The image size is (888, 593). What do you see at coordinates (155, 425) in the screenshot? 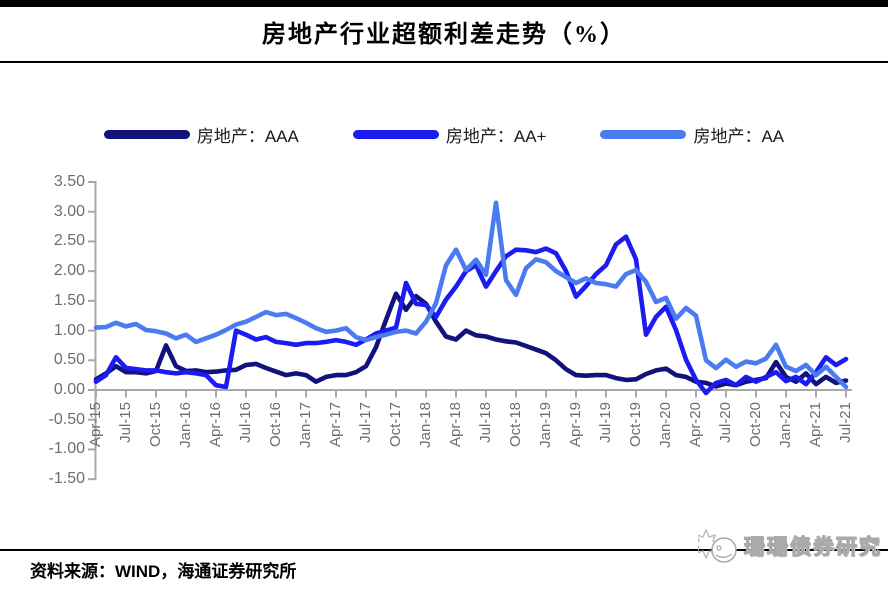
I see `x-axis-tick-label: Oct-15` at bounding box center [155, 425].